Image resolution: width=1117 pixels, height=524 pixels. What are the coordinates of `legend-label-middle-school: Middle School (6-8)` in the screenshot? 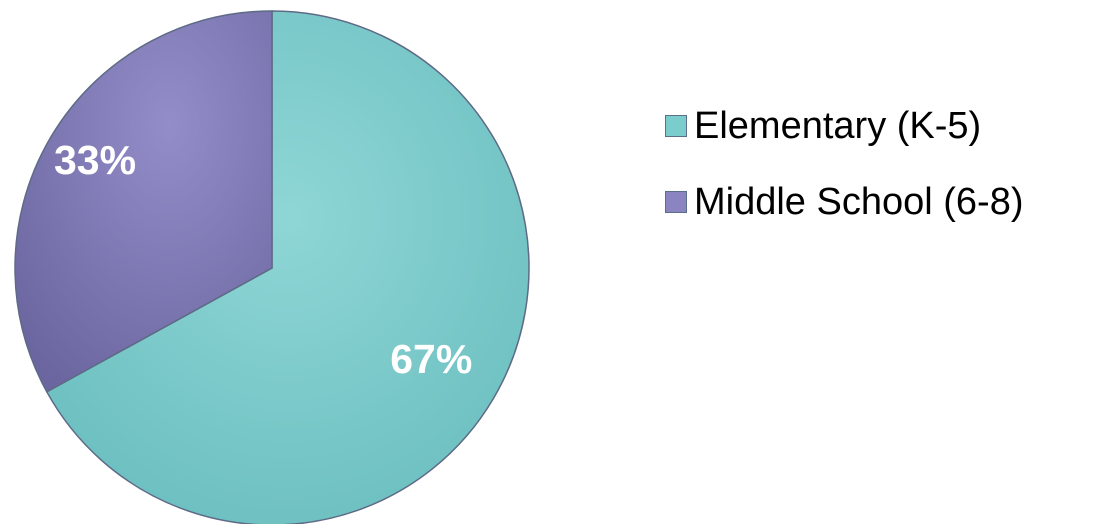 It's located at (859, 201).